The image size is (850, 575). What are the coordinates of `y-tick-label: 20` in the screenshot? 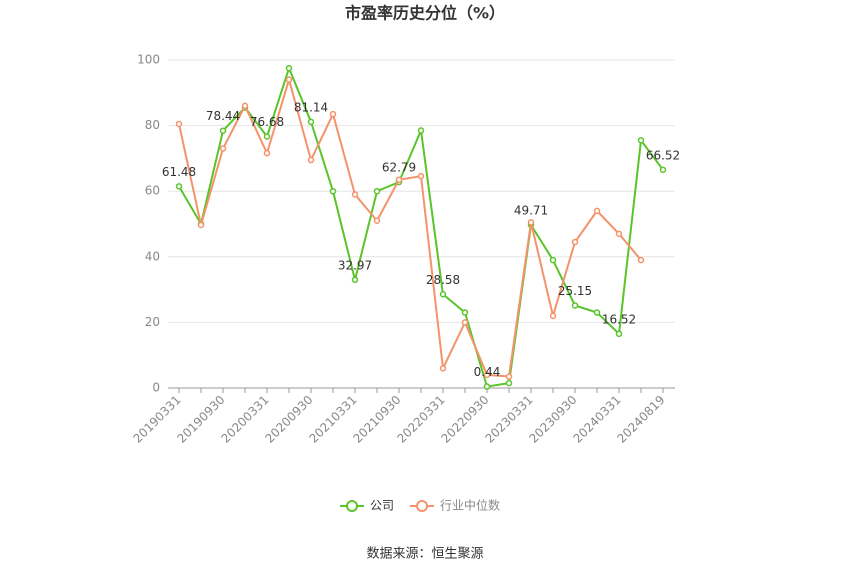 It's located at (152, 322).